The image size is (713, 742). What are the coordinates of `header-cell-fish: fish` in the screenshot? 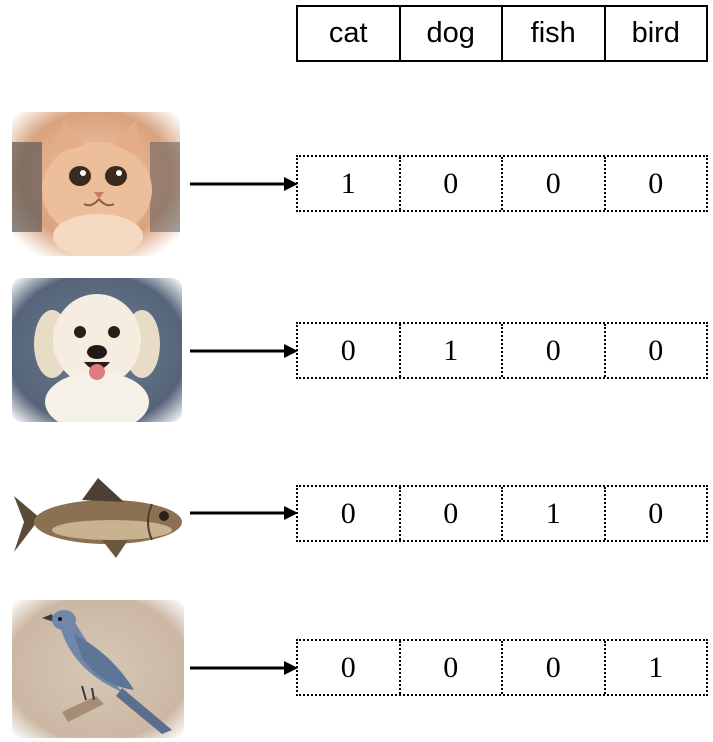 It's located at (554, 33).